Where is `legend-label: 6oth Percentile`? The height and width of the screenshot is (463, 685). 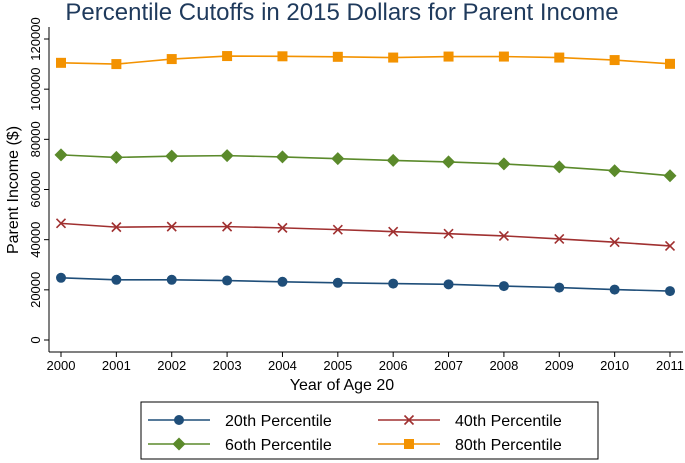 legend-label: 6oth Percentile is located at coordinates (278, 445).